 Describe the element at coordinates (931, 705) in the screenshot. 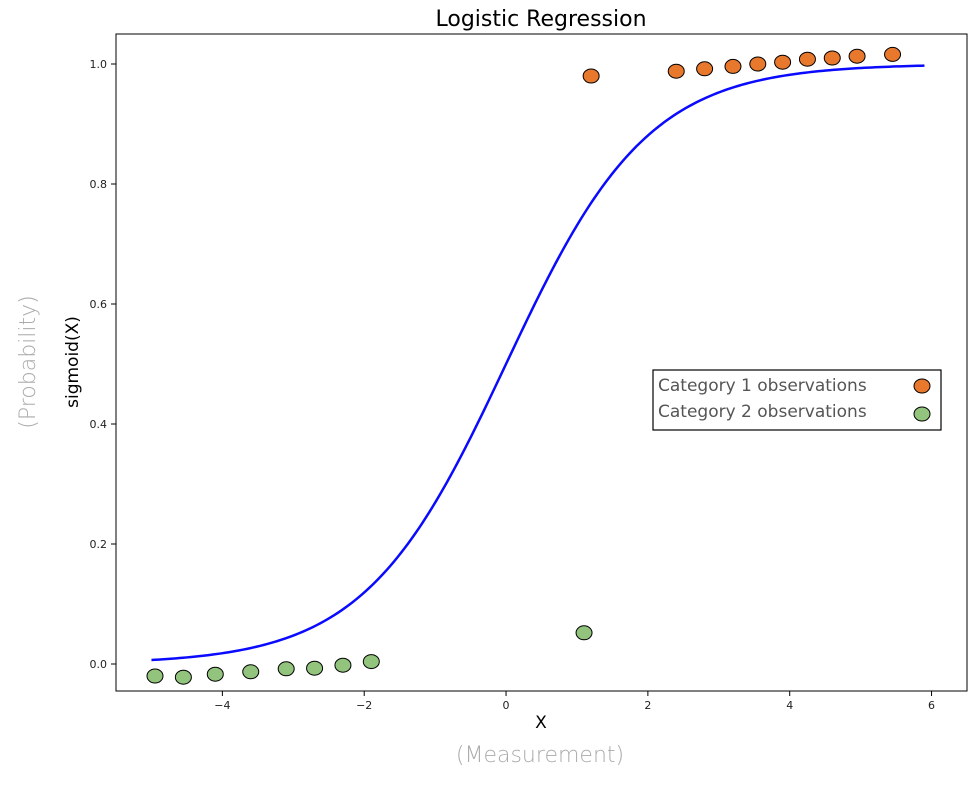

I see `x-tick-label: 6` at that location.